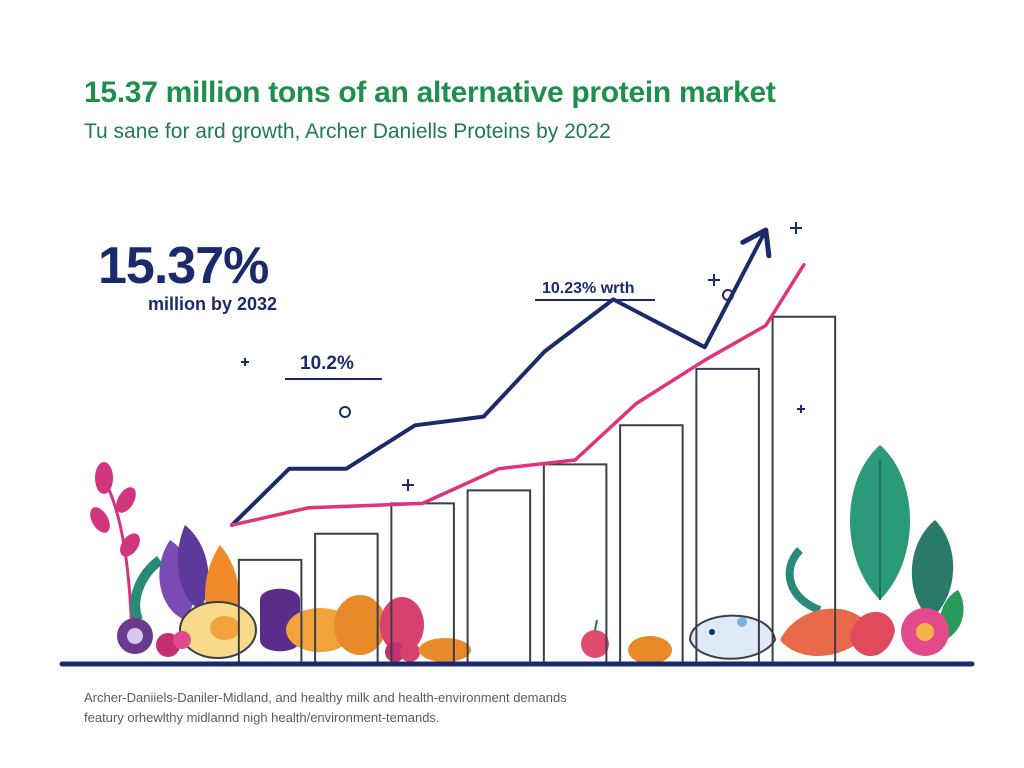  I want to click on arrow-head-icon, so click(756, 243).